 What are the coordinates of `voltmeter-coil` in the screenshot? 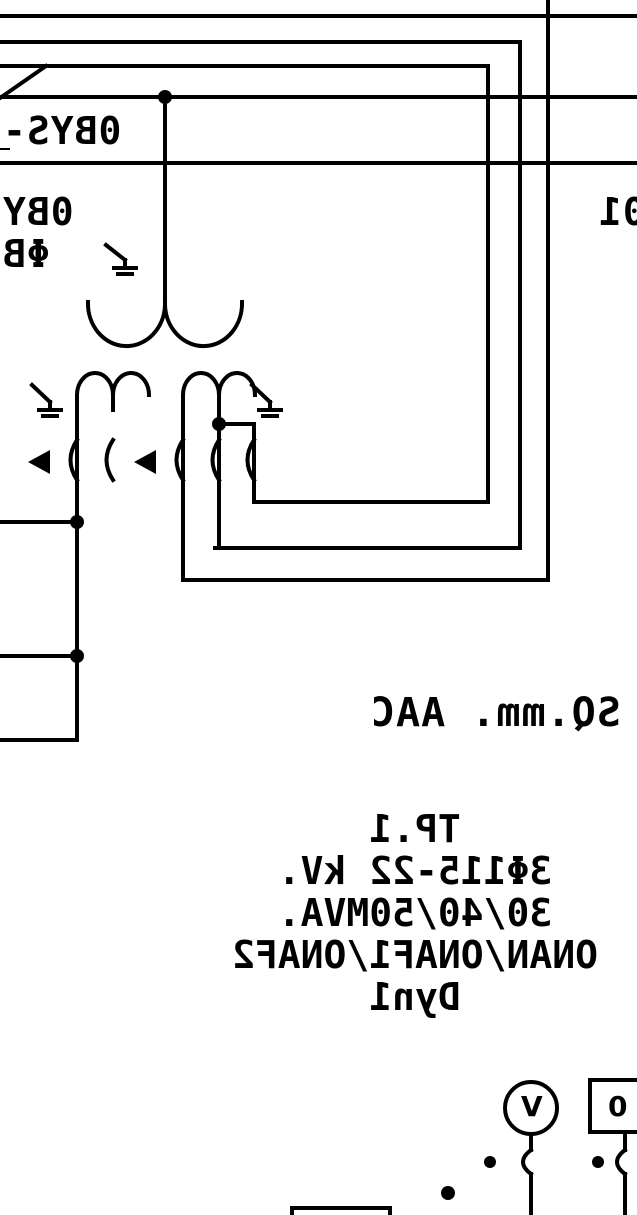 It's located at (527, 1162).